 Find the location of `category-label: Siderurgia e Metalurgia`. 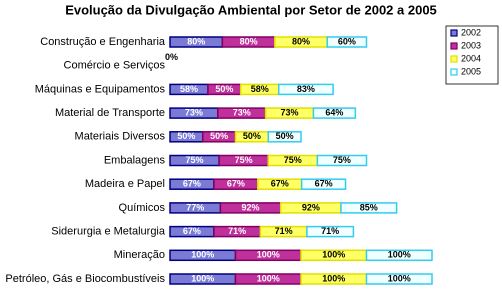

category-label: Siderurgia e Metalurgia is located at coordinates (108, 232).